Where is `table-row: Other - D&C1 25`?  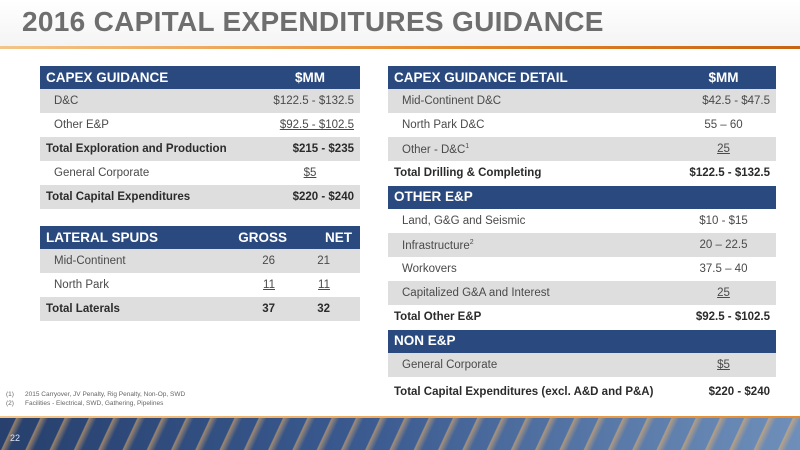
table-row: Other - D&C1 25 is located at coordinates (582, 149).